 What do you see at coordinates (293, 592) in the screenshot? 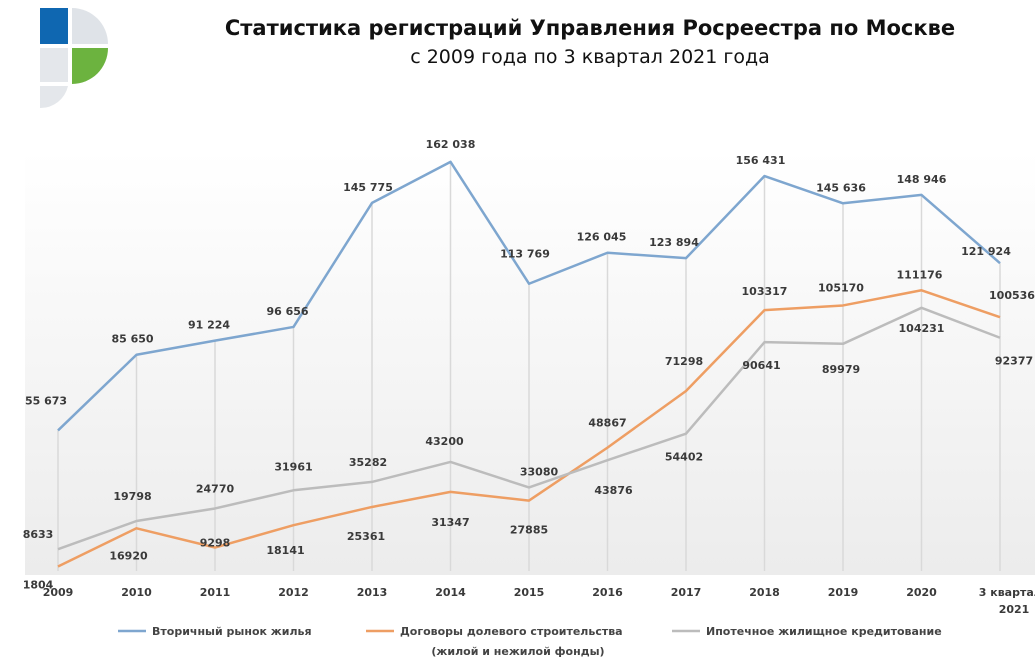
I see `x-tick-label: 2012` at bounding box center [293, 592].